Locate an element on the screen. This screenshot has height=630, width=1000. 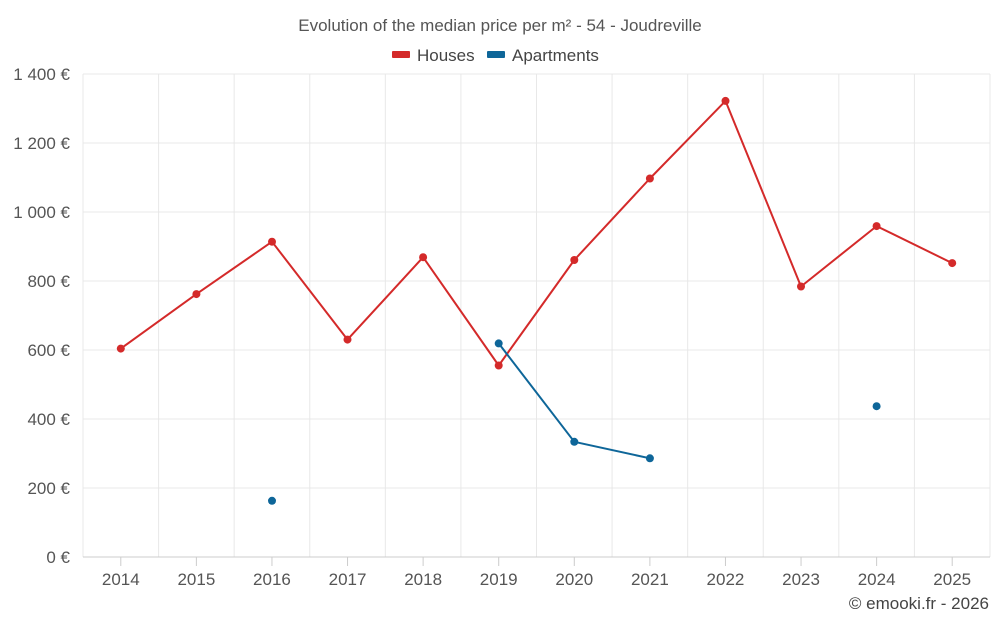
legend-item-houses: Houses is located at coordinates (433, 55).